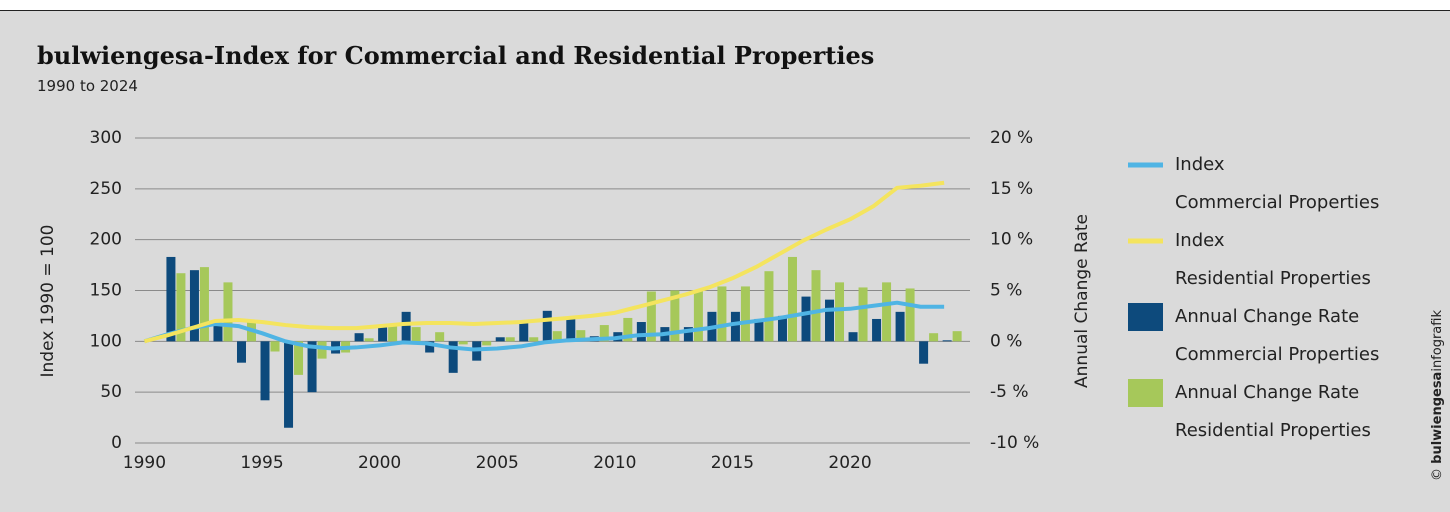 The image size is (1450, 512). What do you see at coordinates (106, 240) in the screenshot?
I see `y-tick-label: 200` at bounding box center [106, 240].